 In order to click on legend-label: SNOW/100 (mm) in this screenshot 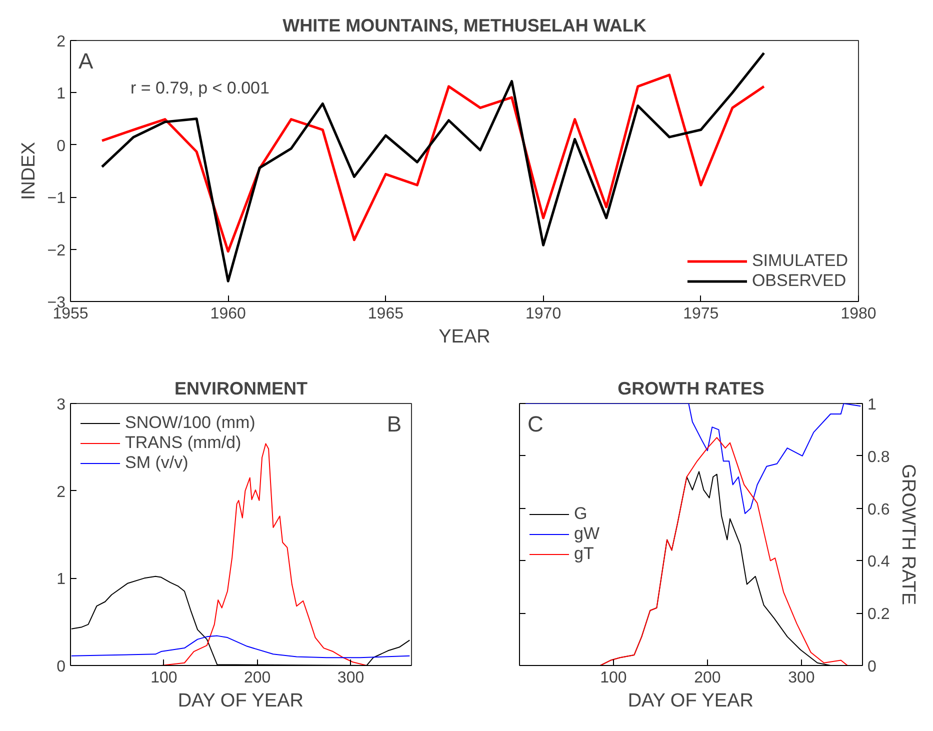, I will do `click(190, 423)`.